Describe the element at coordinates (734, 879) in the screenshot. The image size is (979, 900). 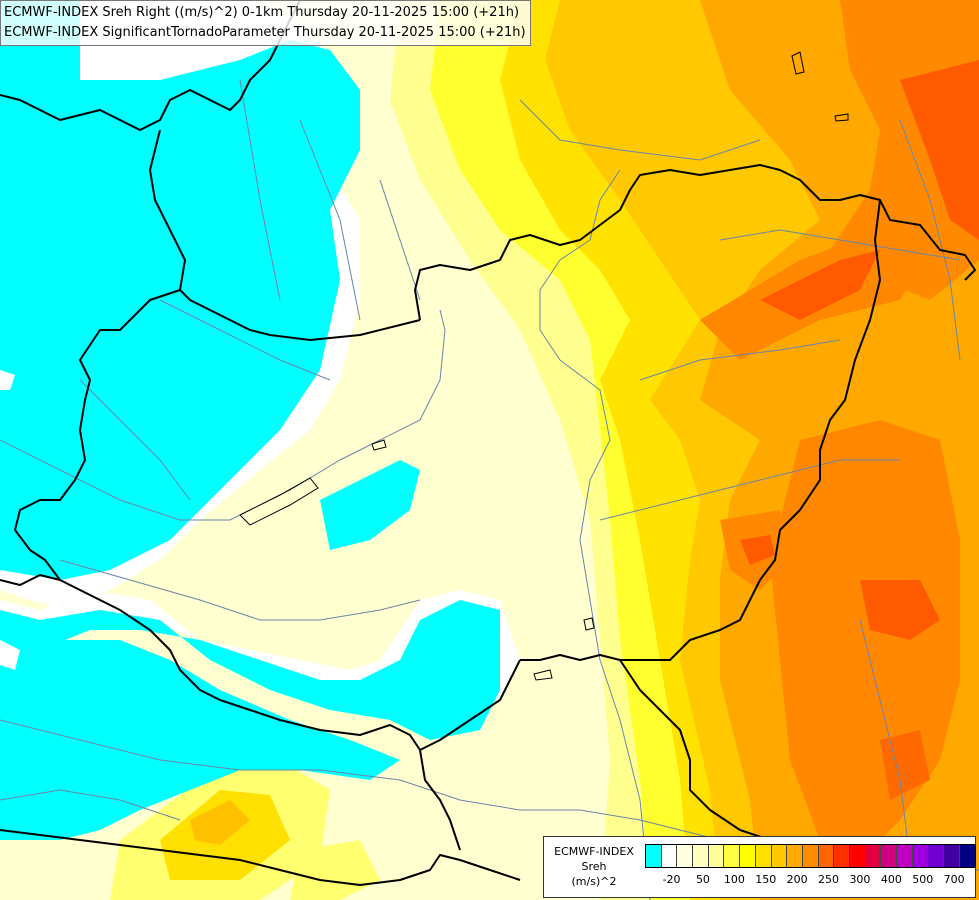
I see `legend-tick-label: 100` at that location.